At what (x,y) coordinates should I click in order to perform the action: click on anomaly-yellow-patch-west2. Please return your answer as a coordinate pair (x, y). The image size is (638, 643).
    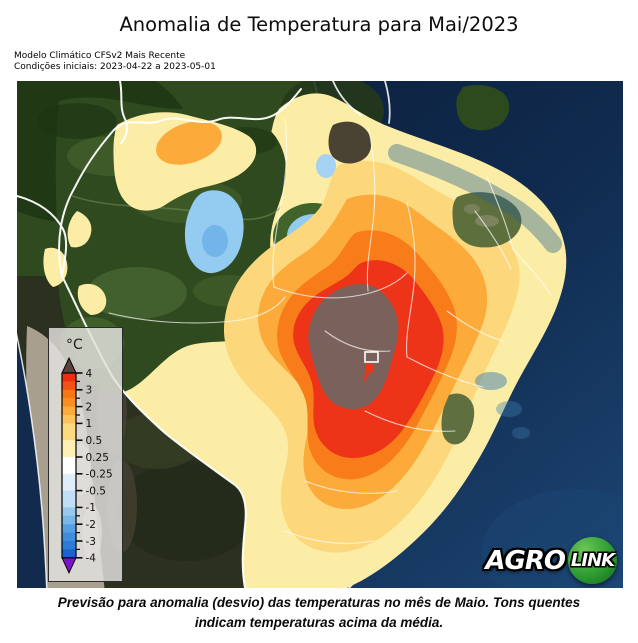
    Looking at the image, I should click on (55, 267).